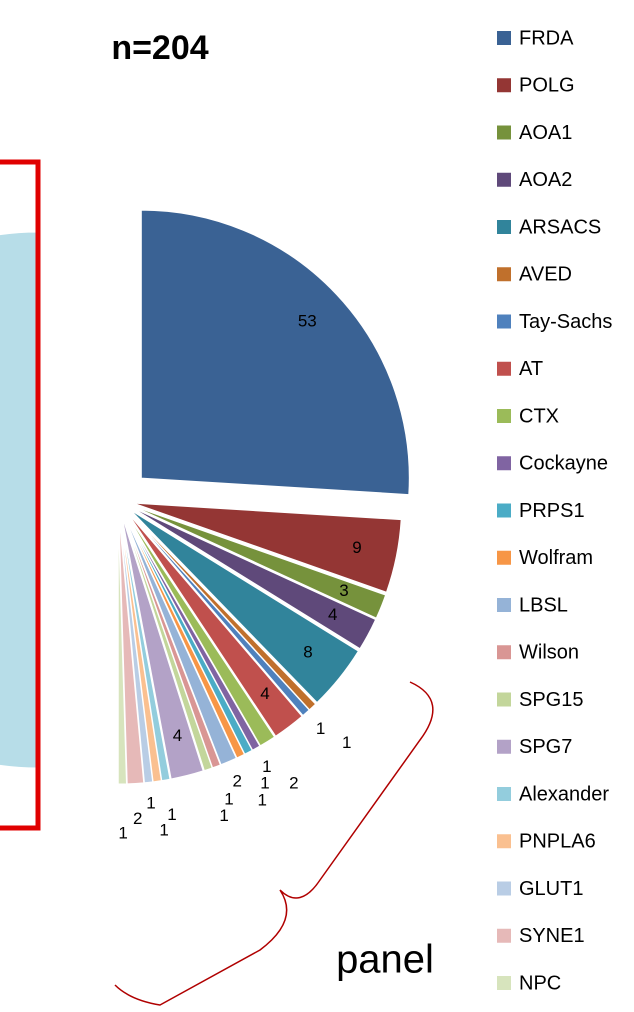  I want to click on legend-label: FRDA, so click(546, 38).